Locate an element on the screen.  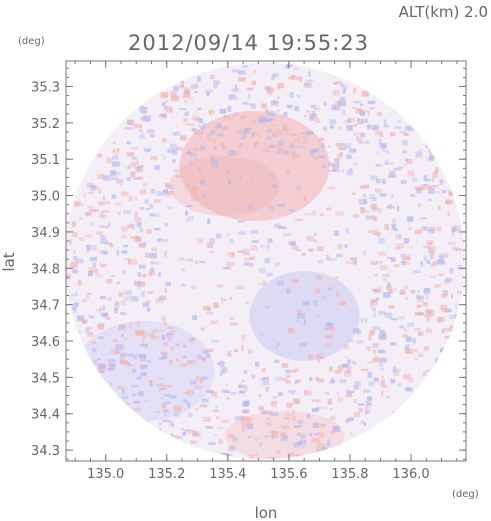
x-tick-label: 136.0 is located at coordinates (410, 474).